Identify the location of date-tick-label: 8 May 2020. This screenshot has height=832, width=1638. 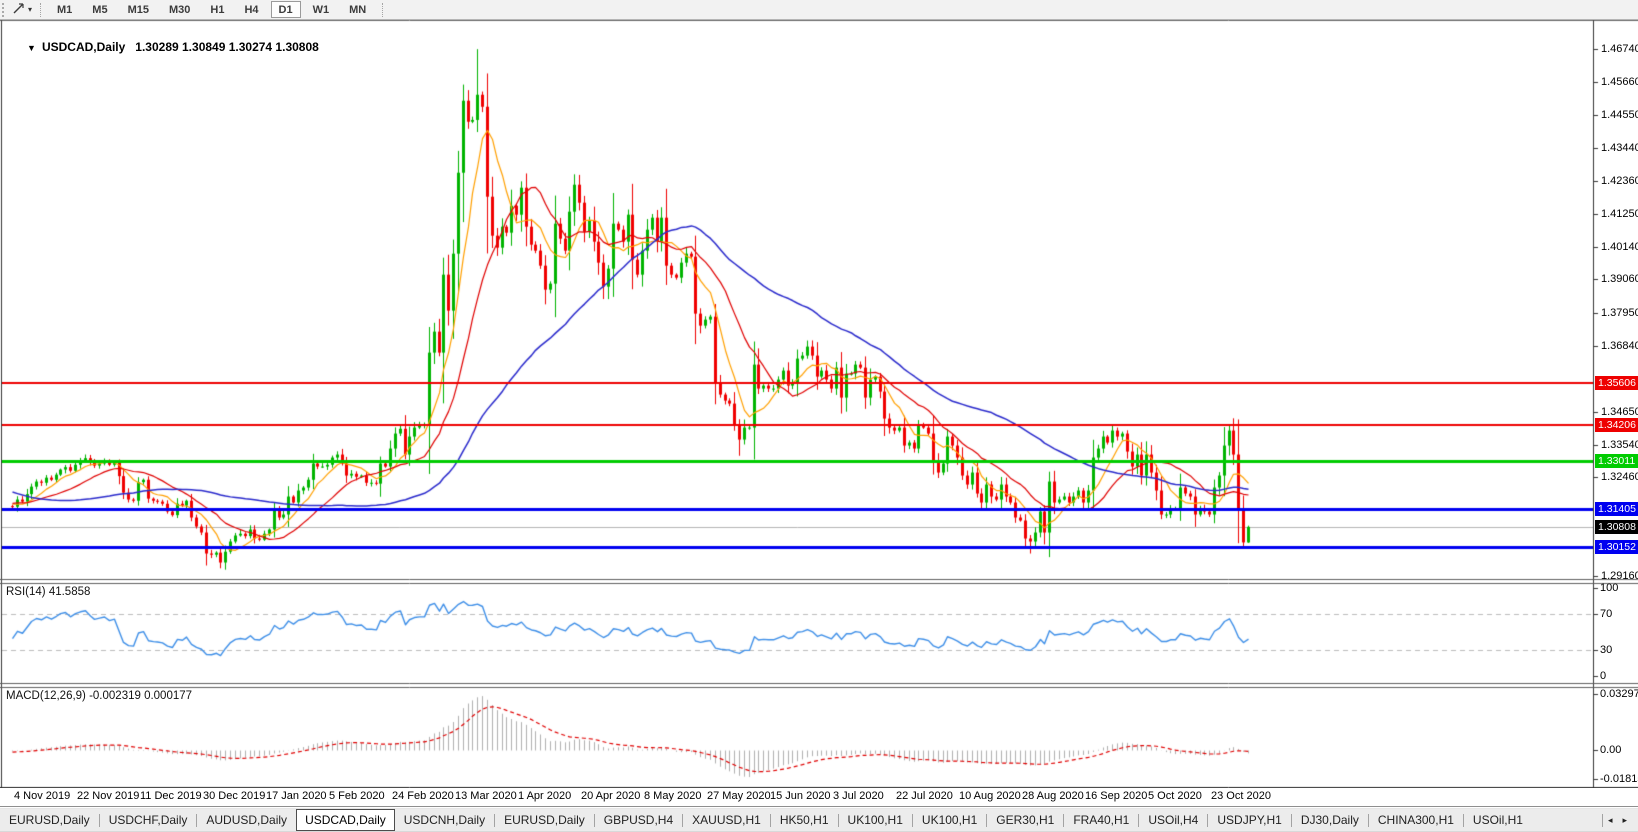
(673, 796).